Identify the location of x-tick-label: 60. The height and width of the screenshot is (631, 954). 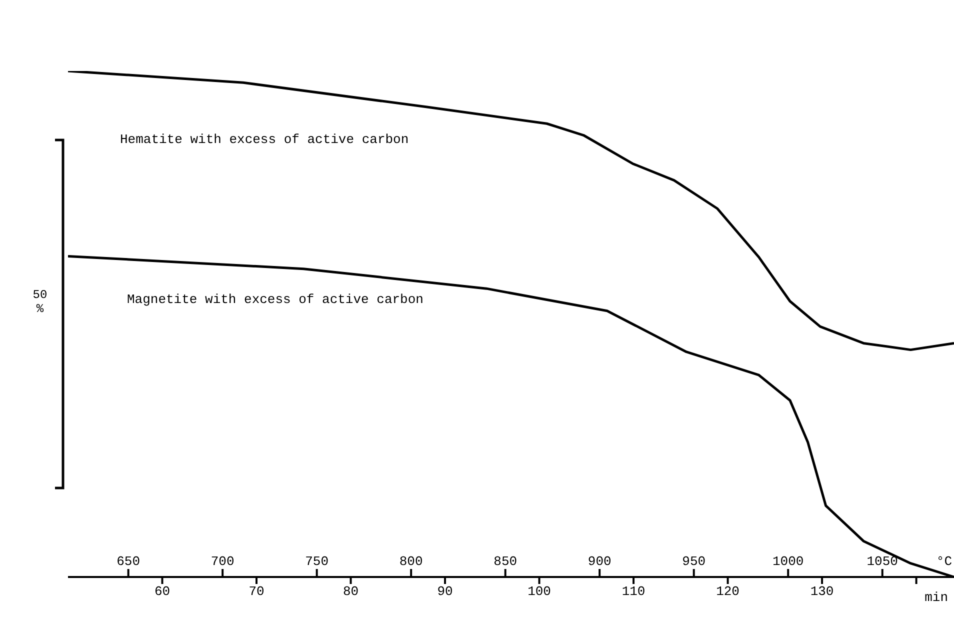
(162, 592).